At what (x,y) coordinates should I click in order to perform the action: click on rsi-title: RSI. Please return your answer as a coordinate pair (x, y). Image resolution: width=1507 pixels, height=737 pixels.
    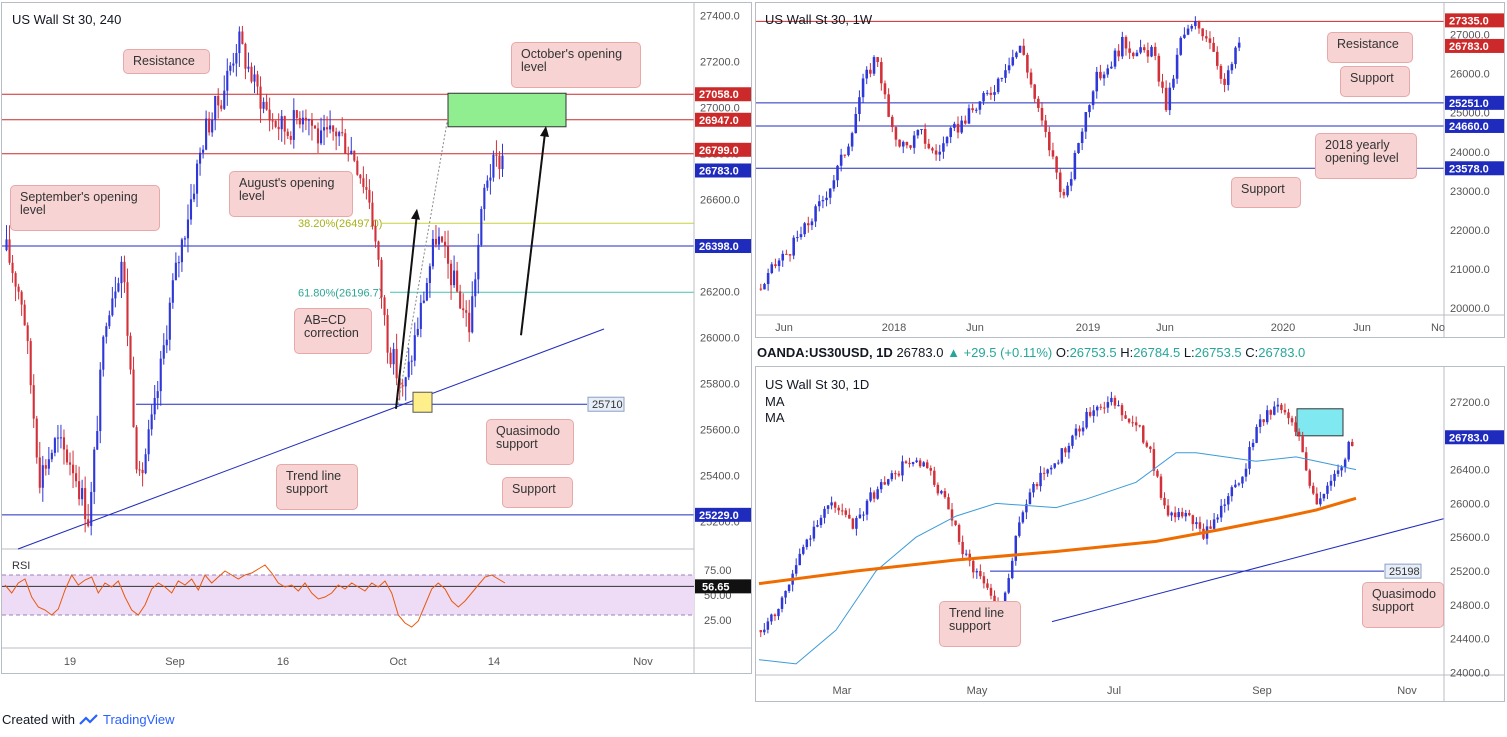
    Looking at the image, I should click on (21, 566).